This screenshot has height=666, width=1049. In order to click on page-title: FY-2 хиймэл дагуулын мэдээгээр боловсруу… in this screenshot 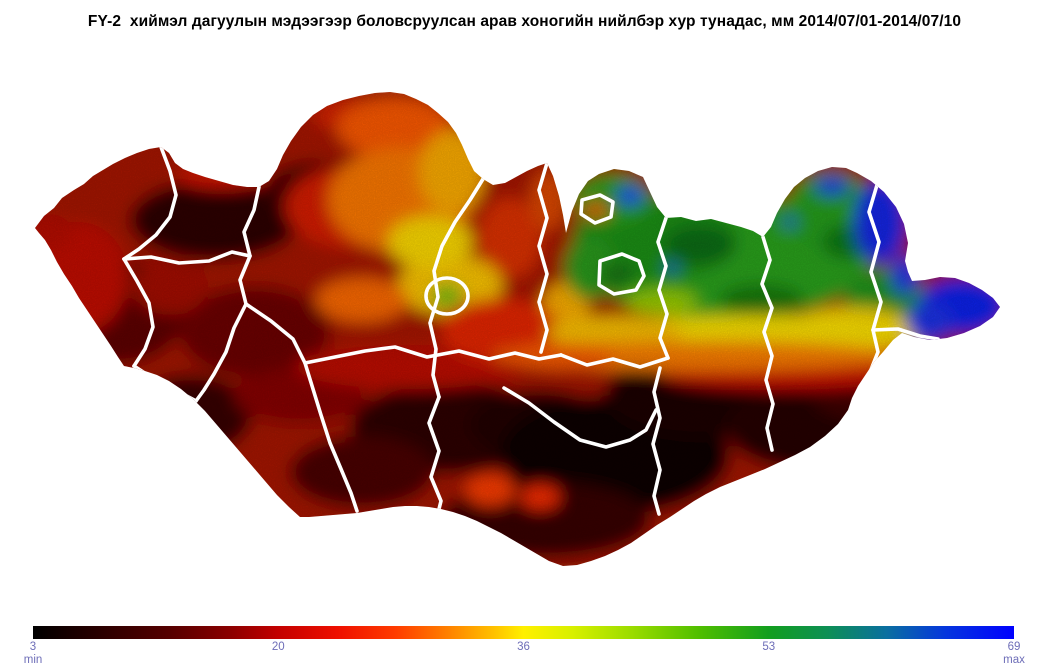, I will do `click(524, 21)`.